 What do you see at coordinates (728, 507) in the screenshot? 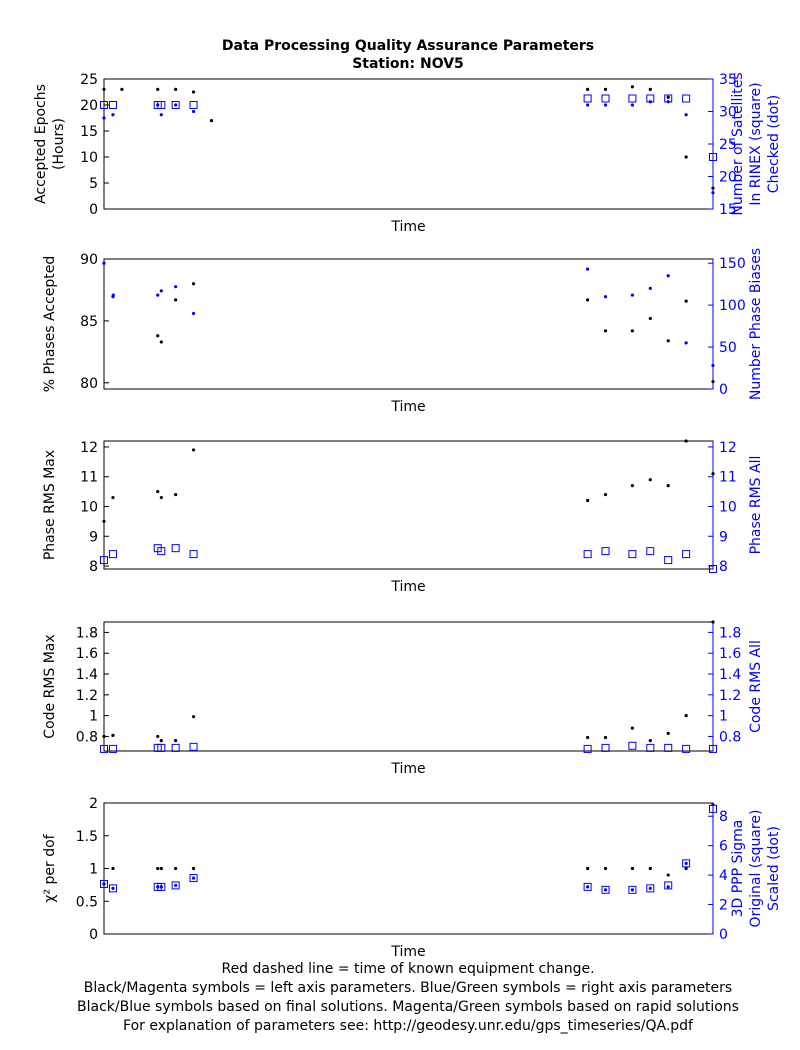
I see `right-tick-label: 10` at bounding box center [728, 507].